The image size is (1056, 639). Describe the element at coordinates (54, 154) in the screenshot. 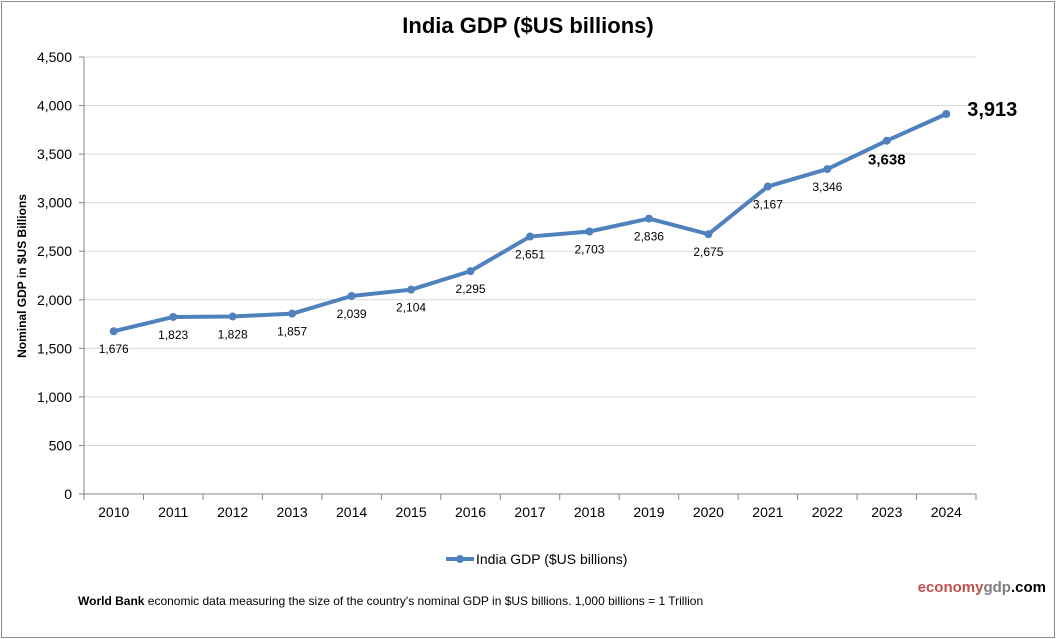

I see `y-tick-label: 3,500` at that location.